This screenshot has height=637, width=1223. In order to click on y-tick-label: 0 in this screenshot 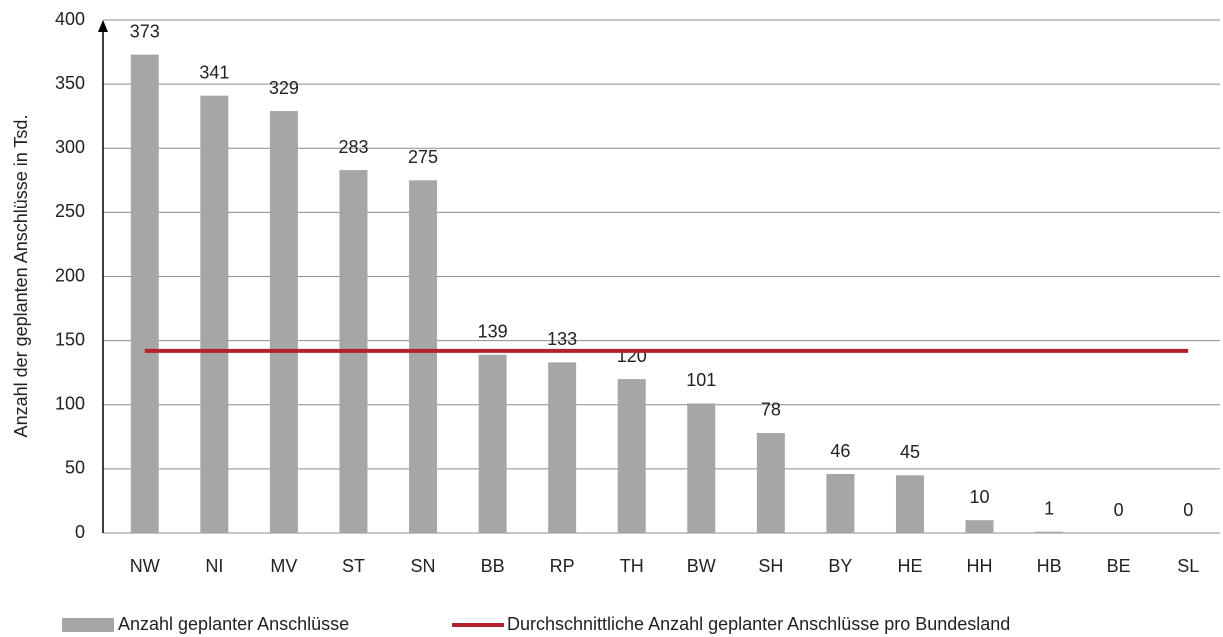, I will do `click(80, 532)`.